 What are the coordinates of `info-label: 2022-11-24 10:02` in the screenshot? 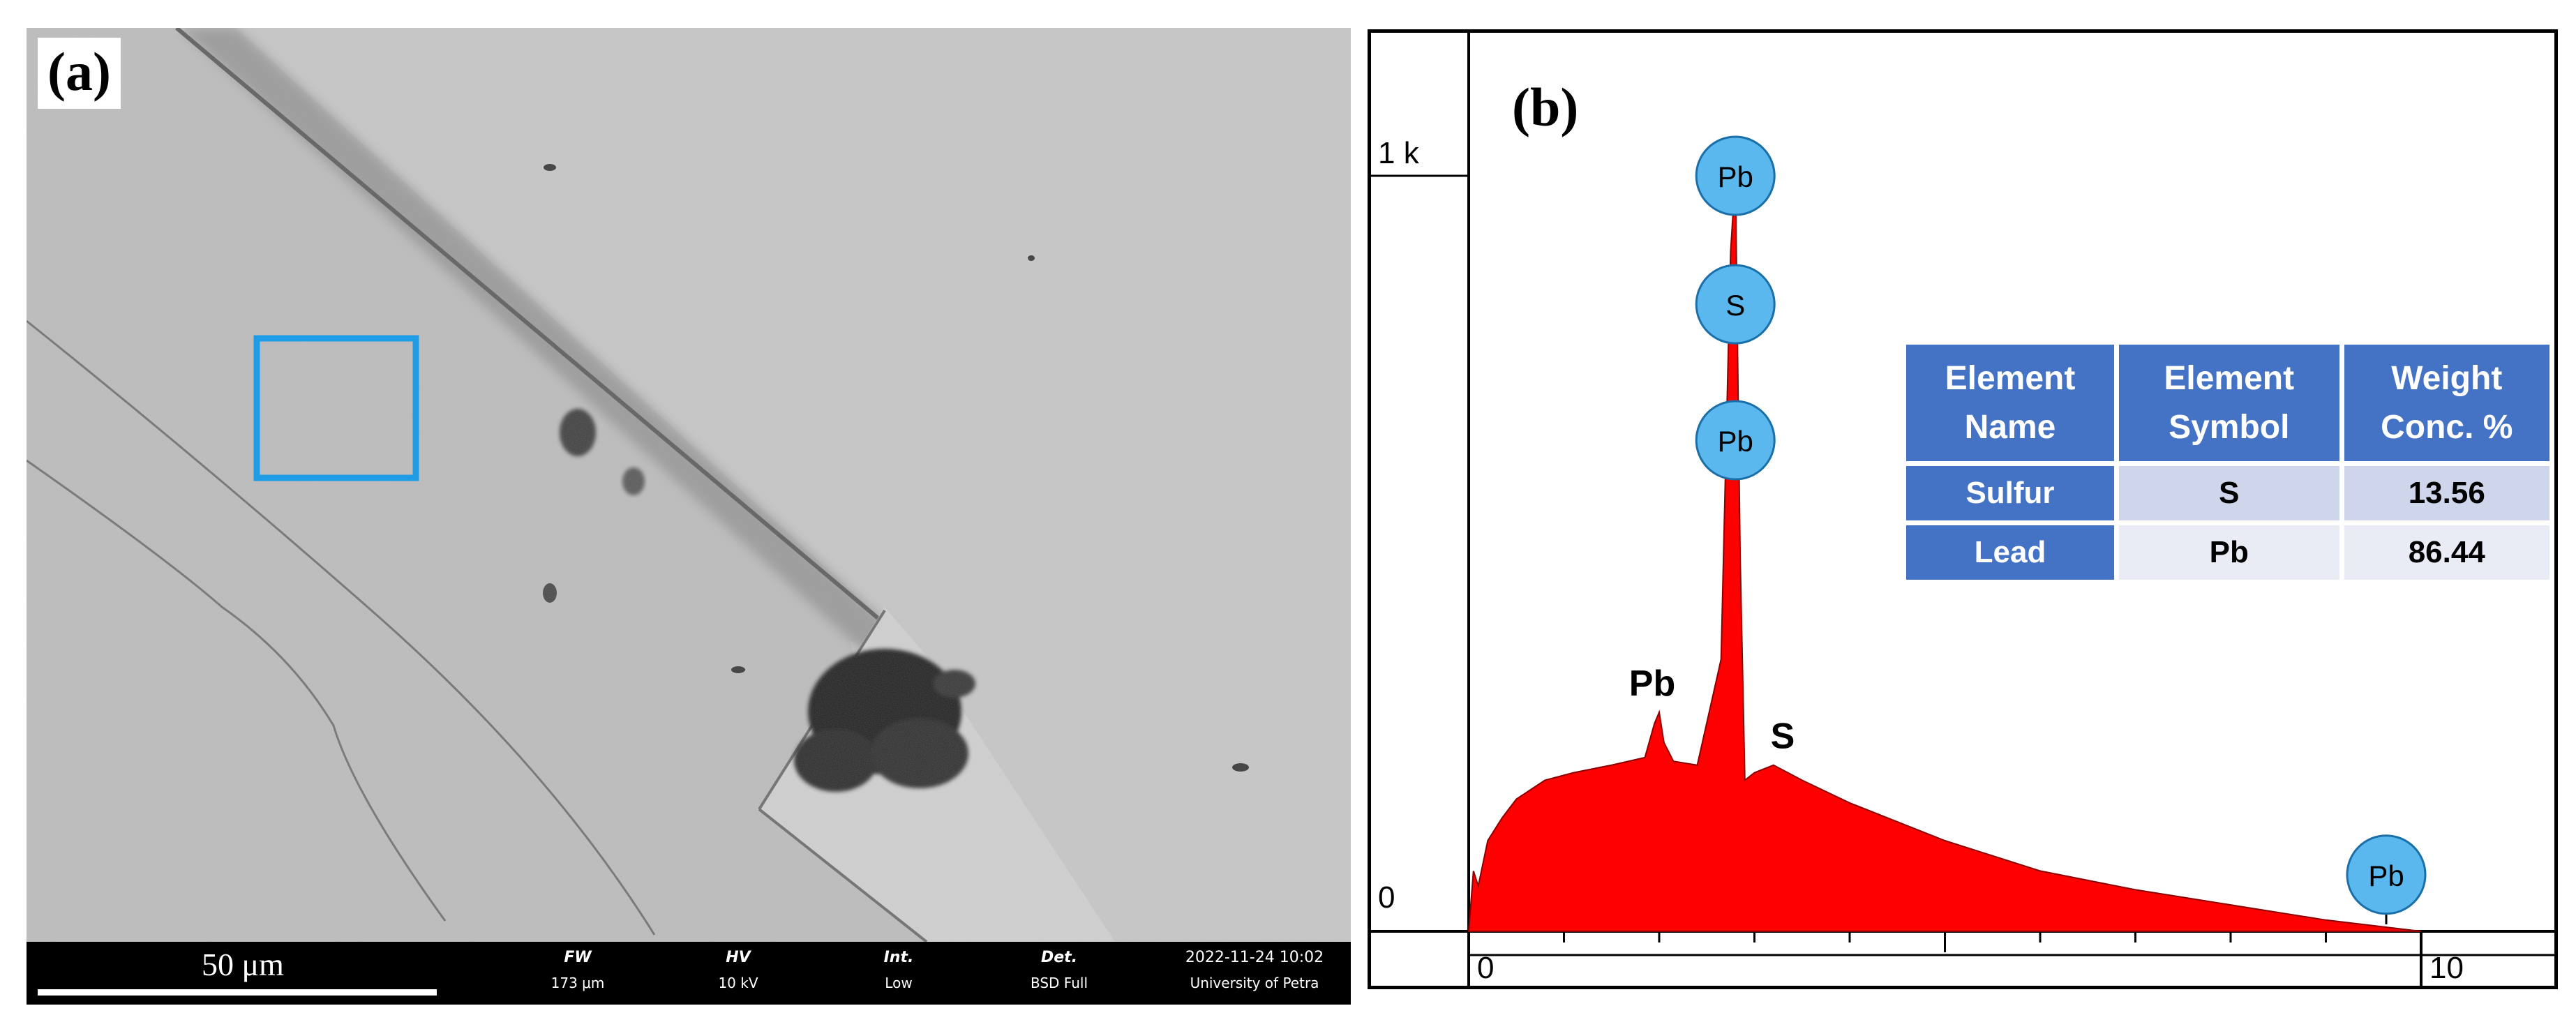 It's located at (1254, 957).